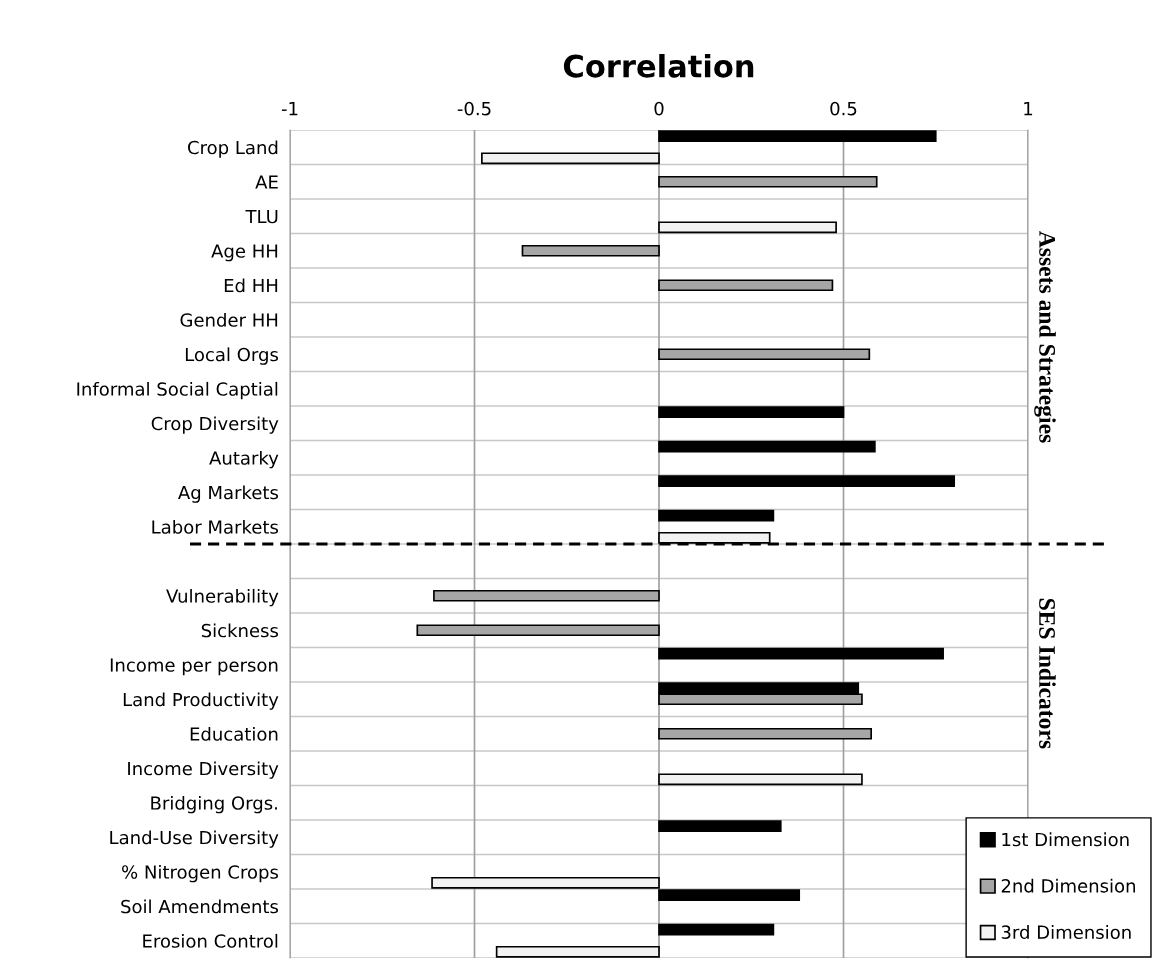 The height and width of the screenshot is (966, 1160). Describe the element at coordinates (1065, 839) in the screenshot. I see `legend-label: 1st Dimension` at that location.